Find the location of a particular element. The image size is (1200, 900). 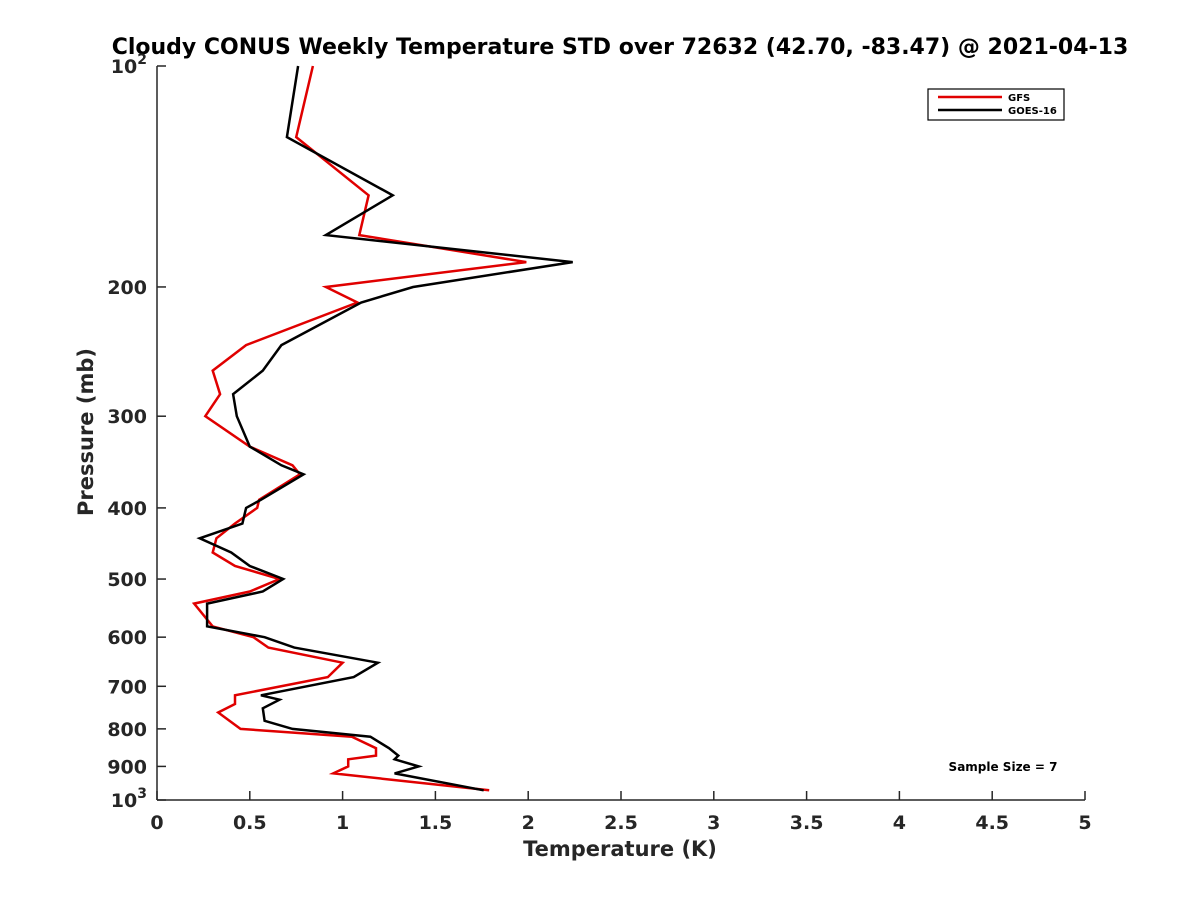

y-tick-label: 800 is located at coordinates (127, 730).